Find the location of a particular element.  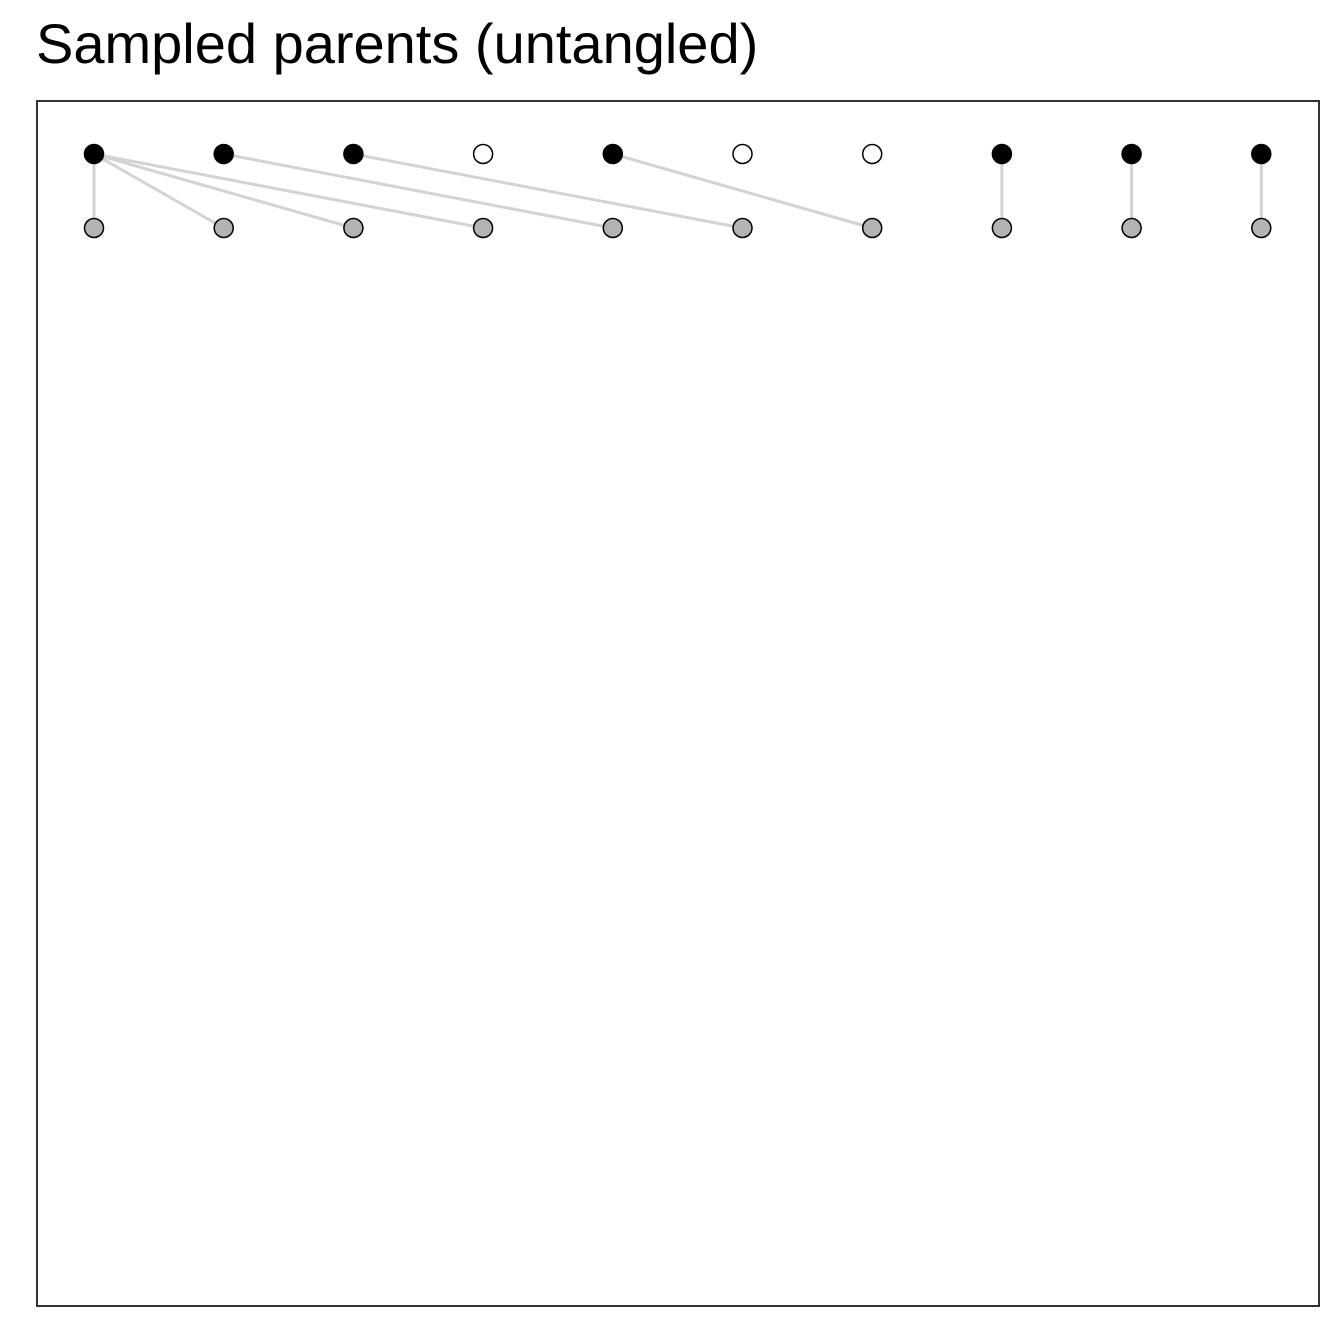

edges-layer is located at coordinates (677, 191).